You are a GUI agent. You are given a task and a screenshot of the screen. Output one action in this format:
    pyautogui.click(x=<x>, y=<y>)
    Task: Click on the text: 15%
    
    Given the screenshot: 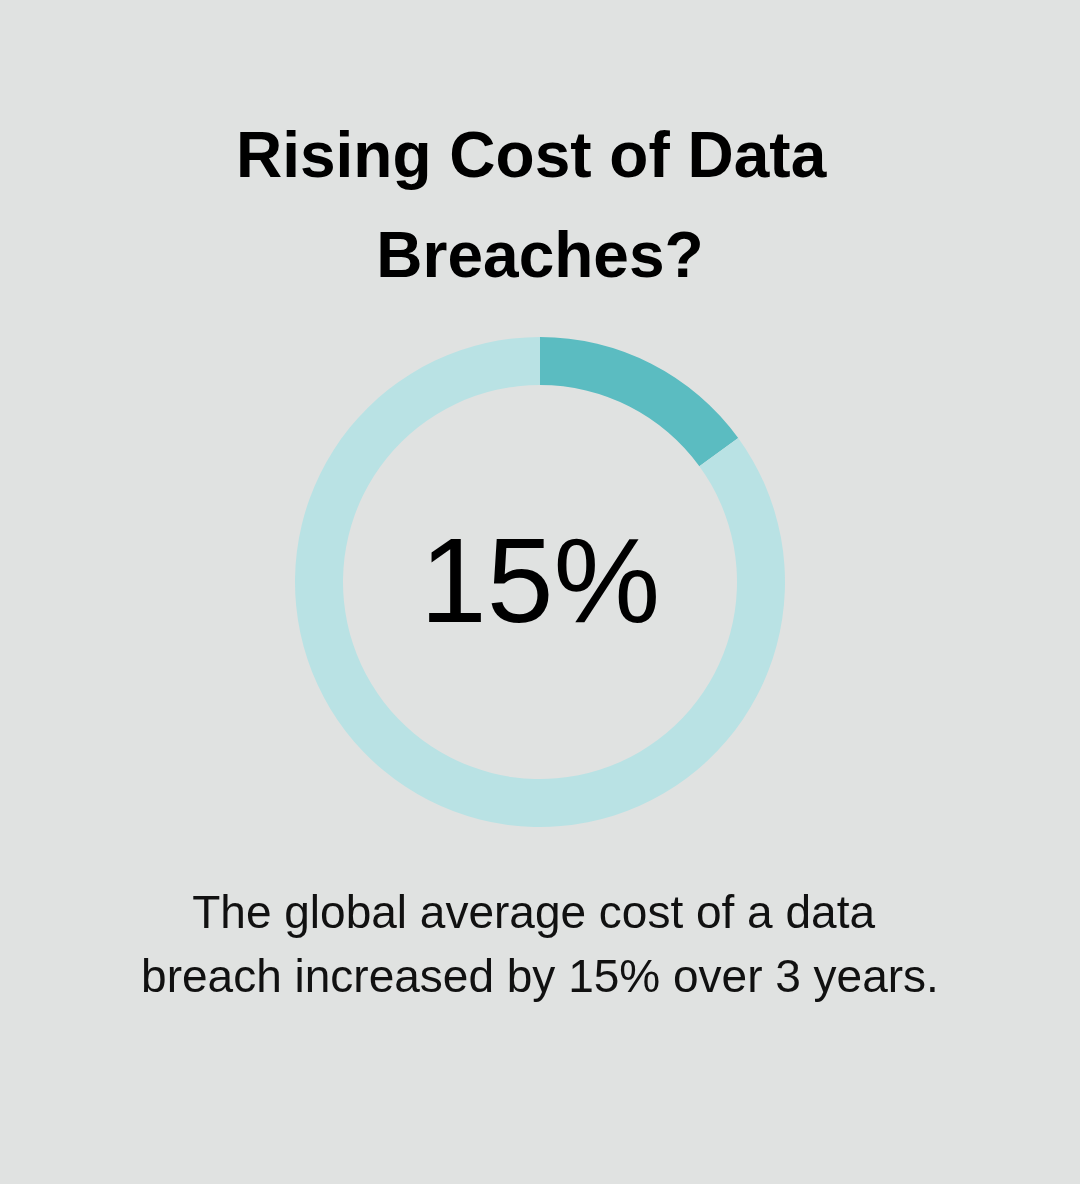 What is the action you would take?
    pyautogui.click(x=540, y=580)
    